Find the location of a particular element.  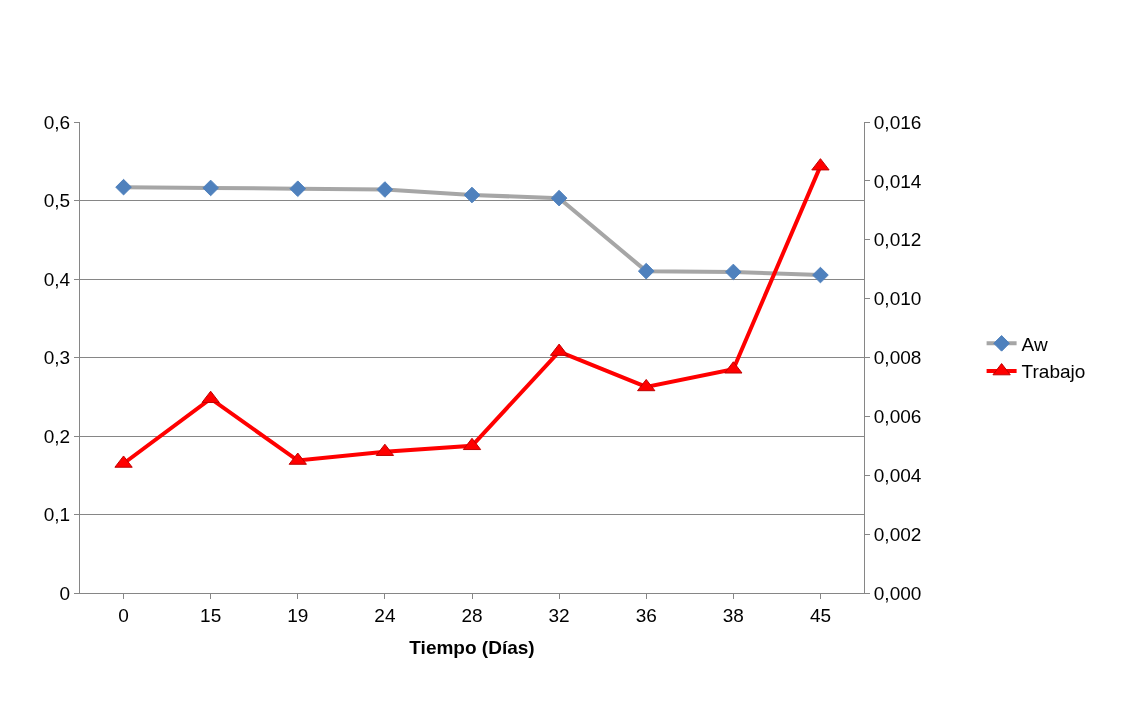

y-tick-label: 0,3 is located at coordinates (57, 358).